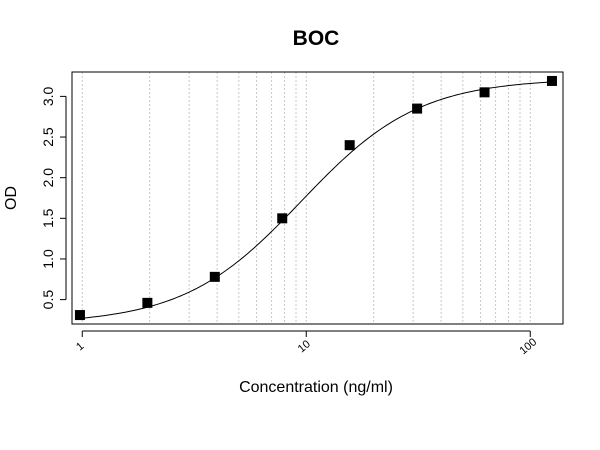  I want to click on x-tick-label: 10, so click(304, 346).